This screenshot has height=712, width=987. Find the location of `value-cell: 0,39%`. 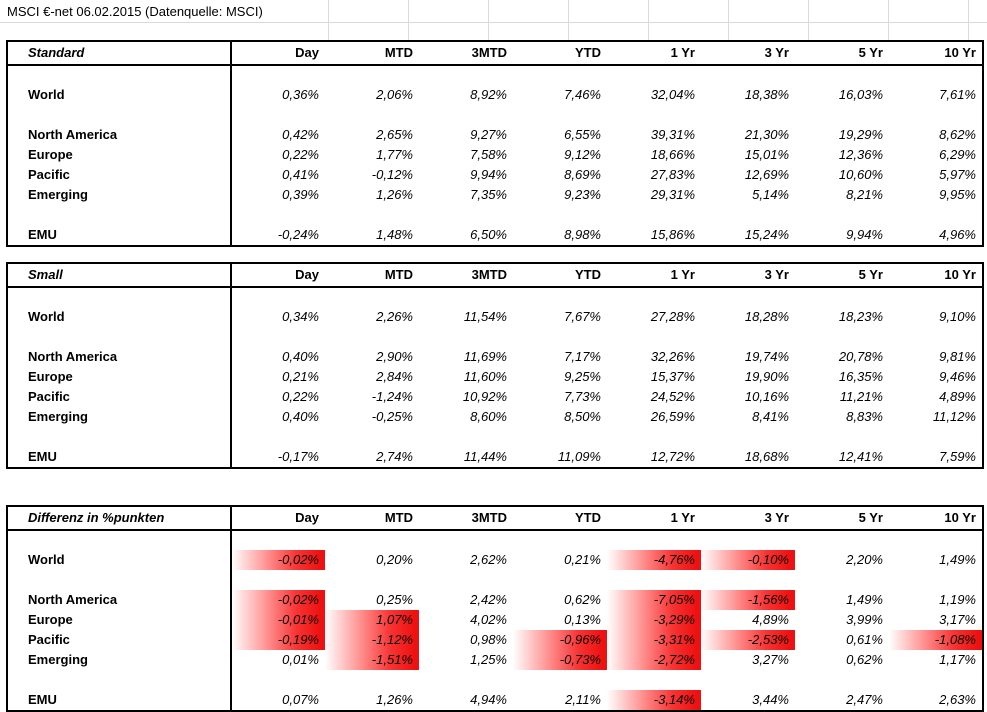

value-cell: 0,39% is located at coordinates (300, 194).